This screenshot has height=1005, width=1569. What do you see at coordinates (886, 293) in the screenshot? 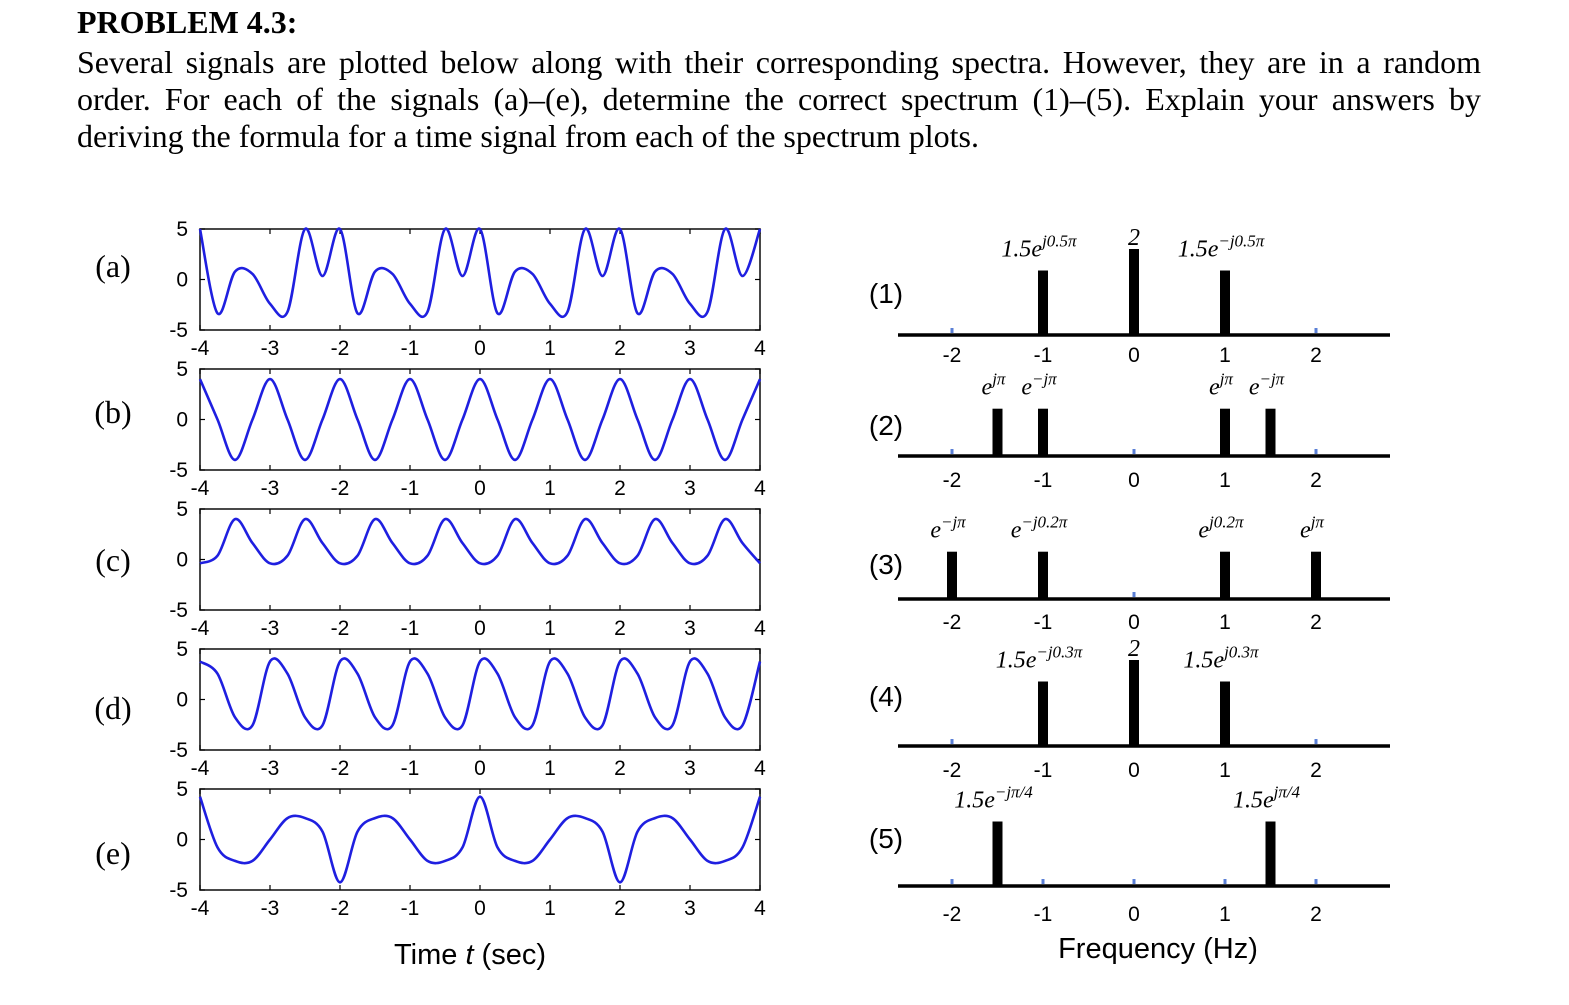
I see `spectrum-label: (1)` at bounding box center [886, 293].